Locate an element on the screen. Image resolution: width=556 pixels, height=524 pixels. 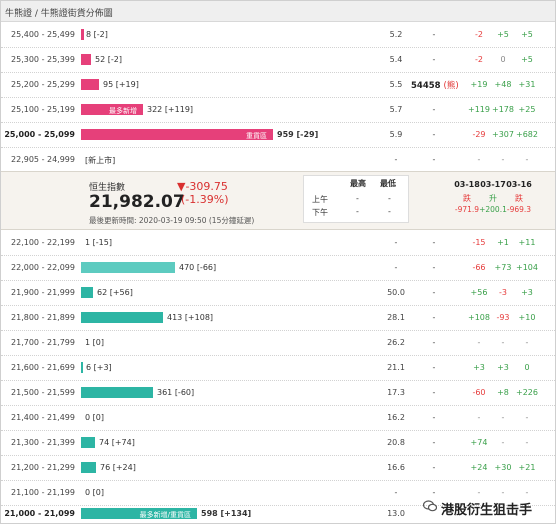
count-label: 62 [+56] is located at coordinates (115, 292).